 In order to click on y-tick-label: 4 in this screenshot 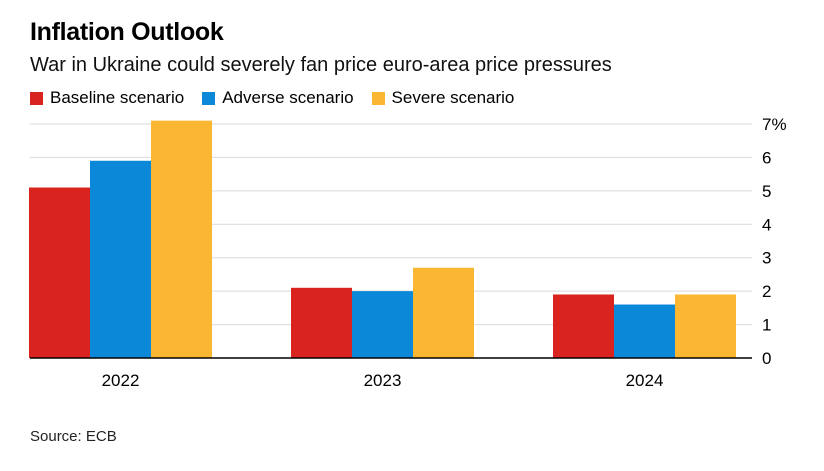, I will do `click(766, 224)`.